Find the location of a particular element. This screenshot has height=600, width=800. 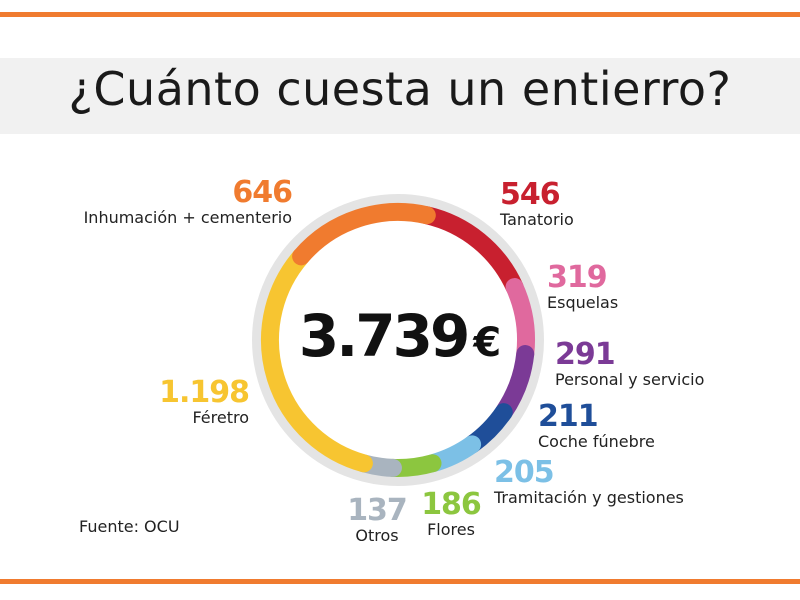

slice-label-feretro: 1.198 Féretro is located at coordinates (204, 401).